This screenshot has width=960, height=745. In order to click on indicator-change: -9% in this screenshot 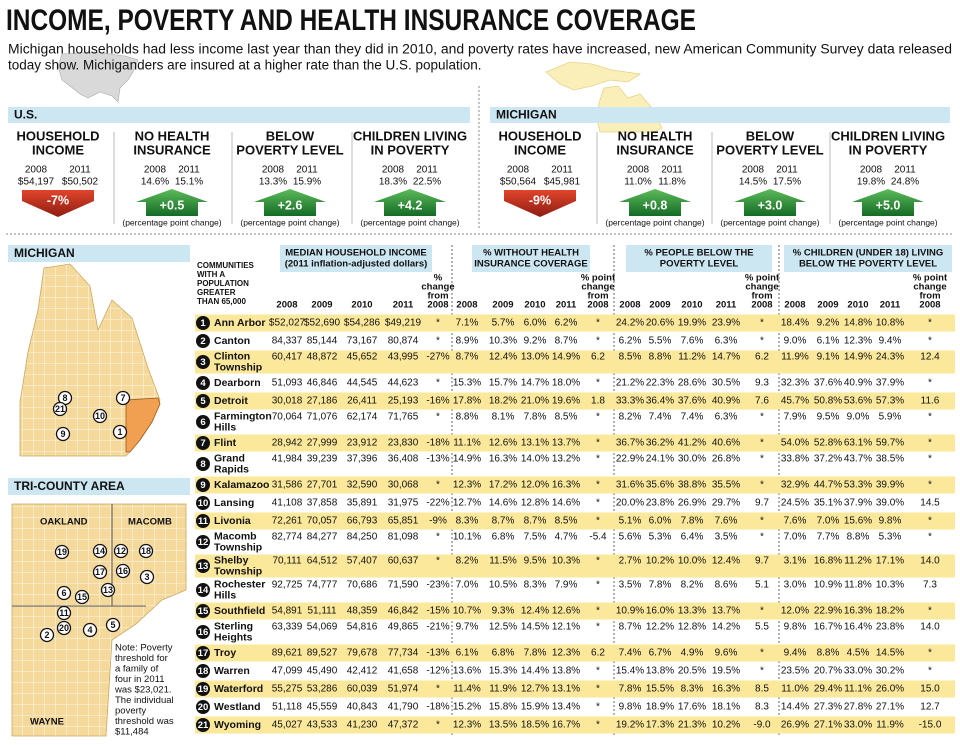, I will do `click(540, 200)`.